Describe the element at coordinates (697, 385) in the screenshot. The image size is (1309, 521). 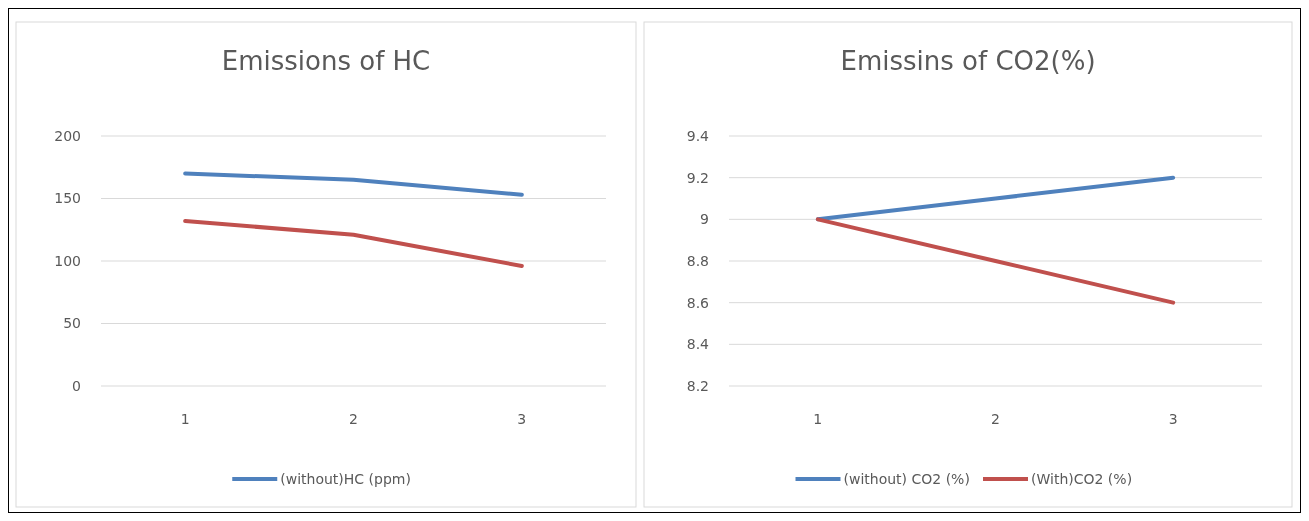
I see `y-tick-label: 8.2` at that location.